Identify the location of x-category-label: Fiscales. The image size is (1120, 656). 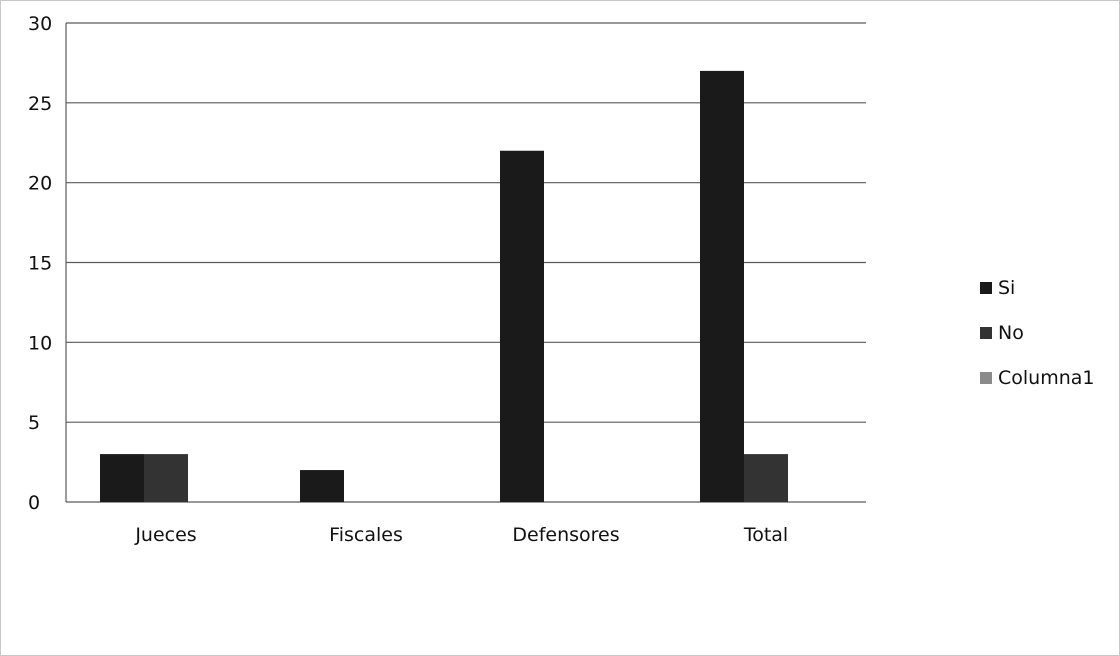
(366, 535).